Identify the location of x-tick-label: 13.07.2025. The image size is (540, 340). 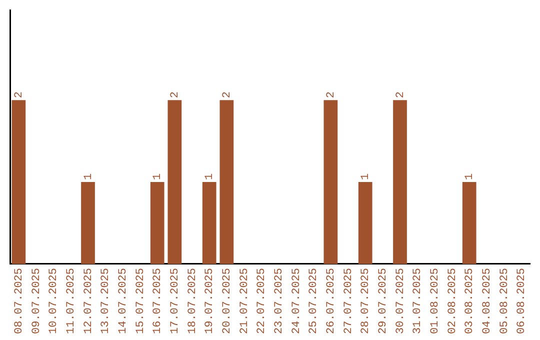
(106, 301).